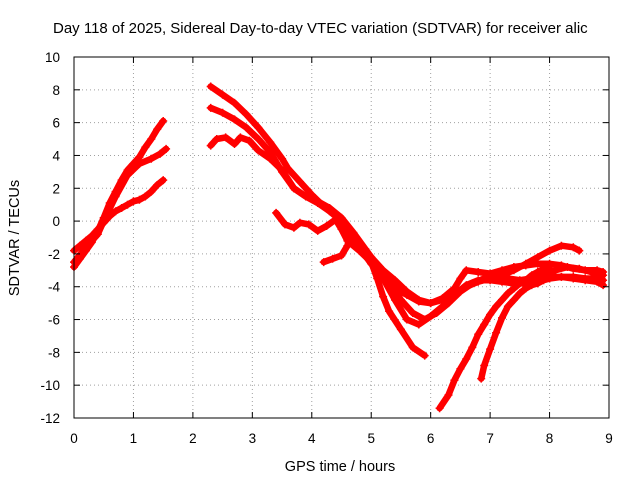 Image resolution: width=640 pixels, height=480 pixels. I want to click on y-tick-label: 6, so click(56, 123).